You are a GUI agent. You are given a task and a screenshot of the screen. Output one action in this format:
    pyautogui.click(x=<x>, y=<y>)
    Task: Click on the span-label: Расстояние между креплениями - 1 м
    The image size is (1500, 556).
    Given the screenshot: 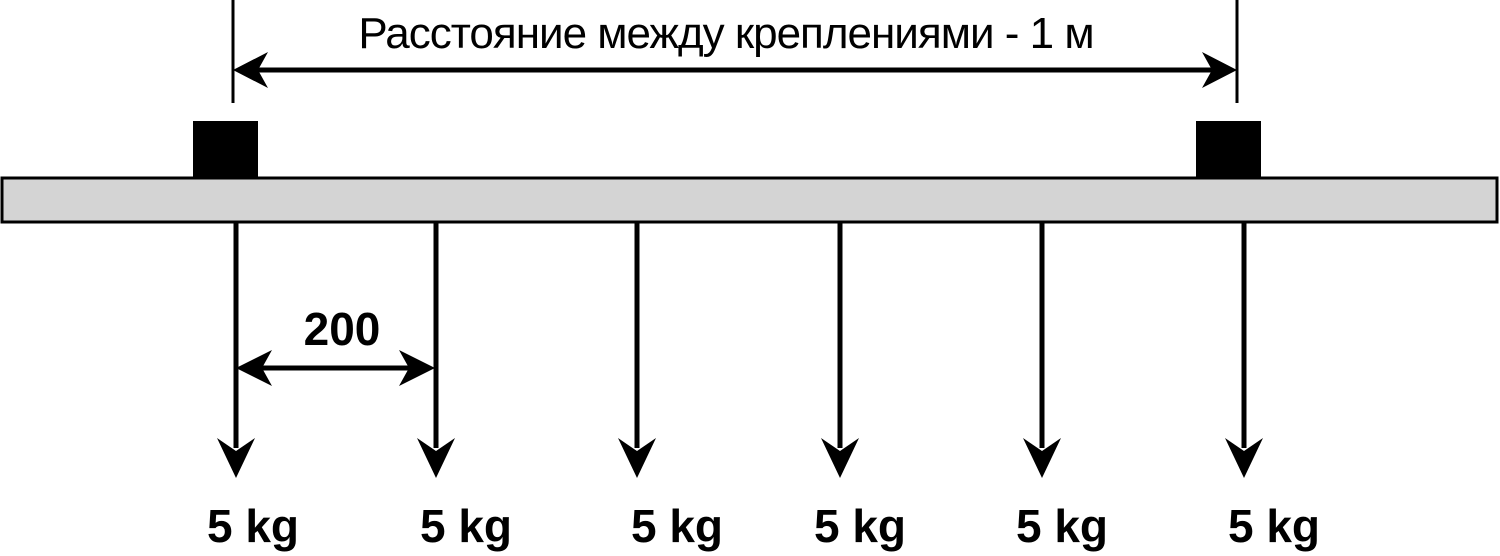 What is the action you would take?
    pyautogui.click(x=725, y=33)
    